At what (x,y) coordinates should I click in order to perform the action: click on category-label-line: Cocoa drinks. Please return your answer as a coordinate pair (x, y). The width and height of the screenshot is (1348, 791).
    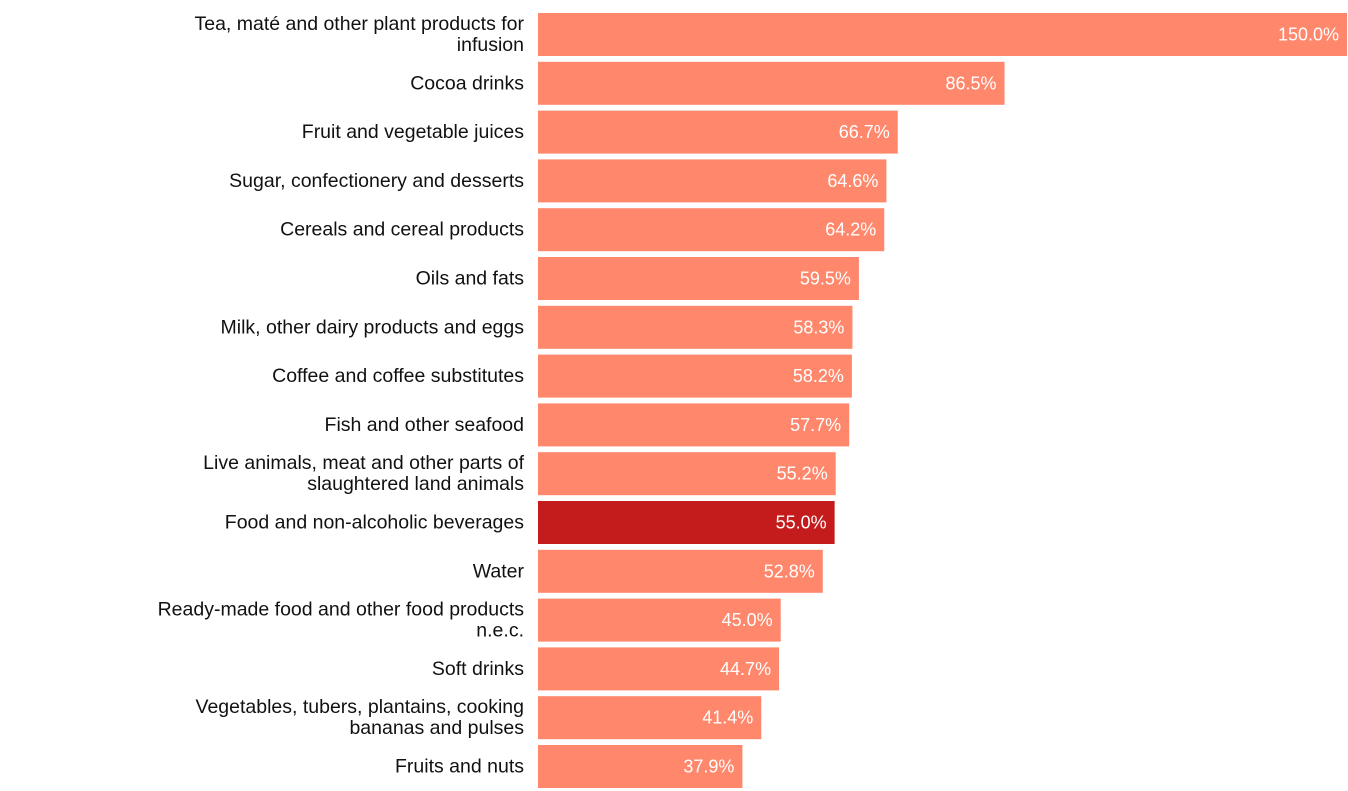
    Looking at the image, I should click on (467, 83).